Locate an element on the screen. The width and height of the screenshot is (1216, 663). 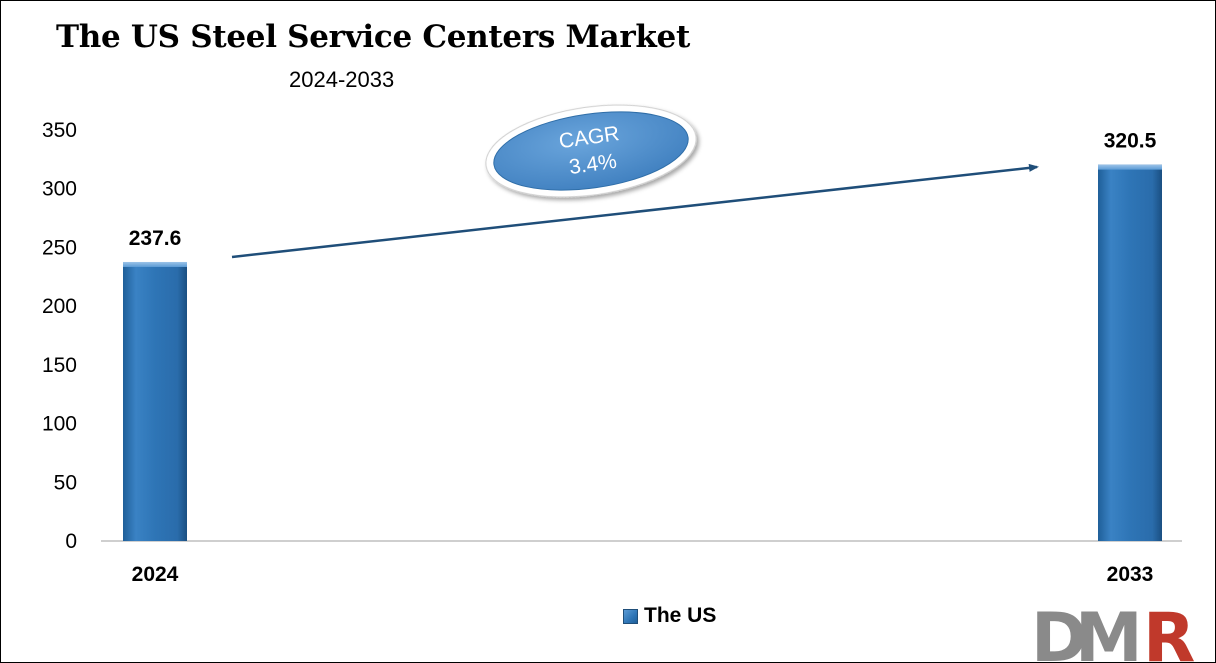
y-tick-label: 100 is located at coordinates (59, 424).